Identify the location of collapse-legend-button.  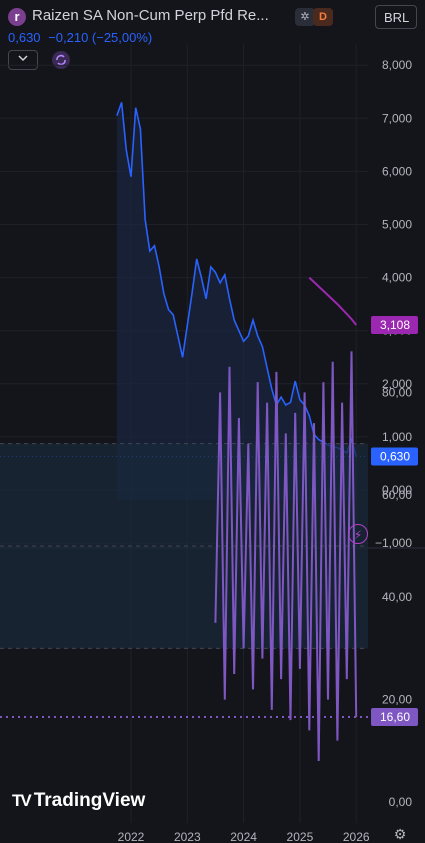
(23, 60).